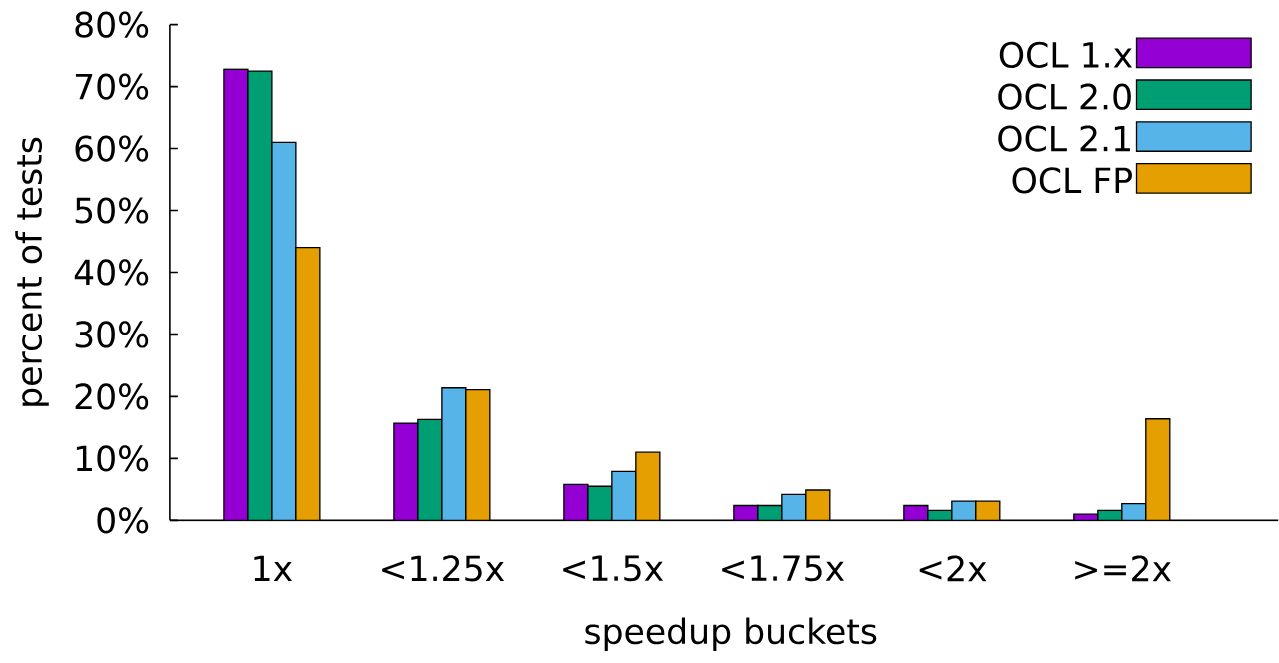  I want to click on y-tick-label: 20%, so click(112, 396).